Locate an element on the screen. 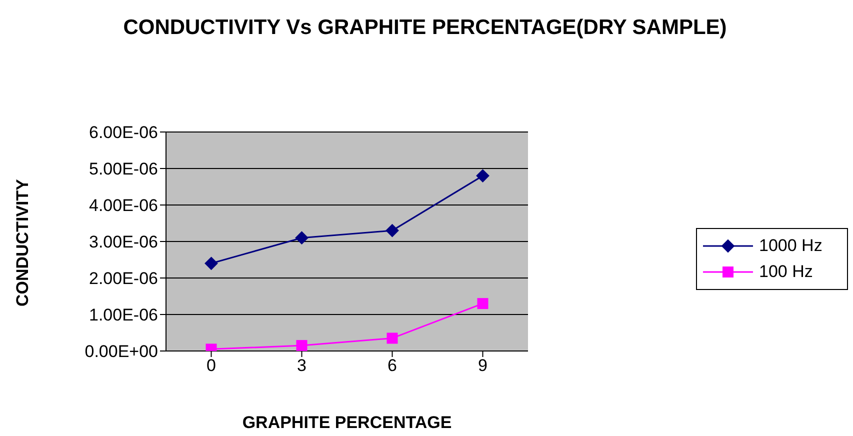 Image resolution: width=853 pixels, height=436 pixels. x-tick-label: 0 is located at coordinates (211, 366).